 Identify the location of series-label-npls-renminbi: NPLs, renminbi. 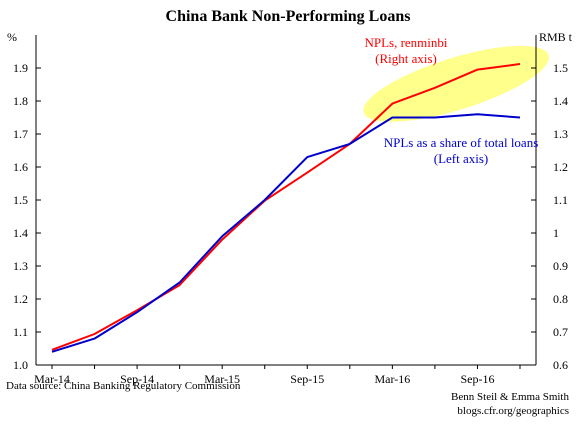
(405, 42).